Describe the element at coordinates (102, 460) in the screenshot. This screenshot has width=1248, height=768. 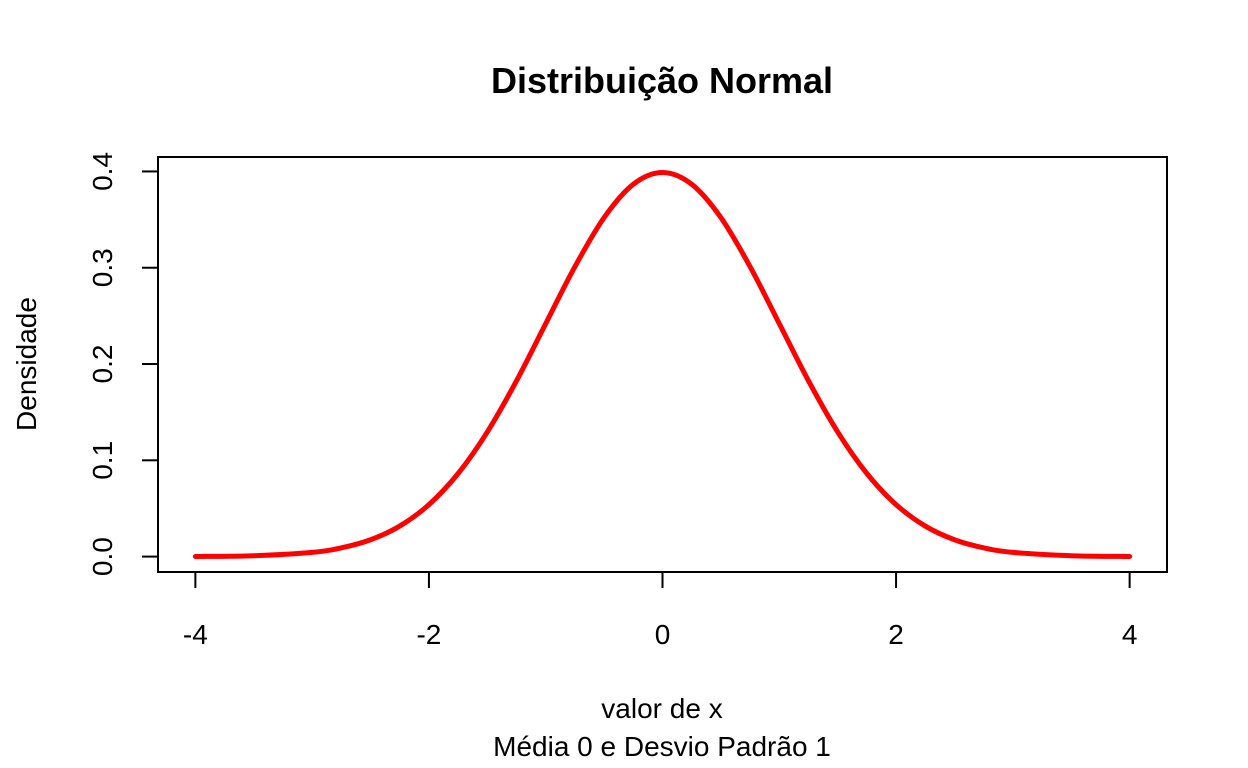
I see `y-tick-label: 0.1` at that location.